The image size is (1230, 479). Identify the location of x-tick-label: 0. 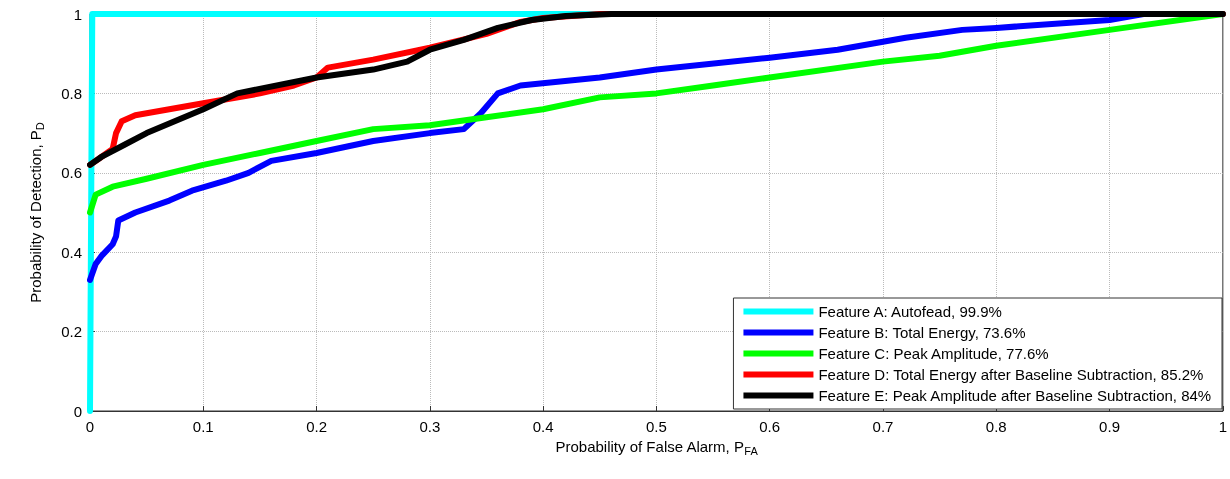
(90, 426).